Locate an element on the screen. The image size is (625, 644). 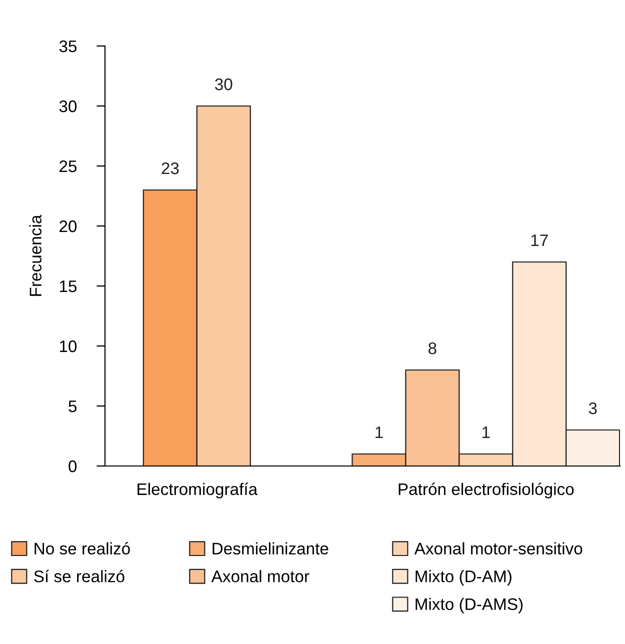
x-tick-label: Electromiografía is located at coordinates (198, 490).